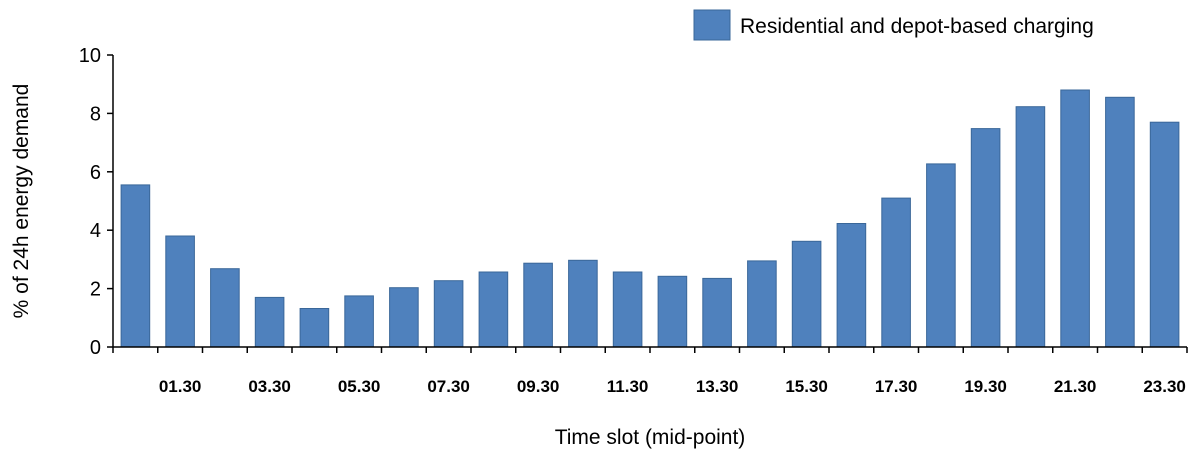 The image size is (1198, 454). I want to click on bar-04.30, so click(314, 328).